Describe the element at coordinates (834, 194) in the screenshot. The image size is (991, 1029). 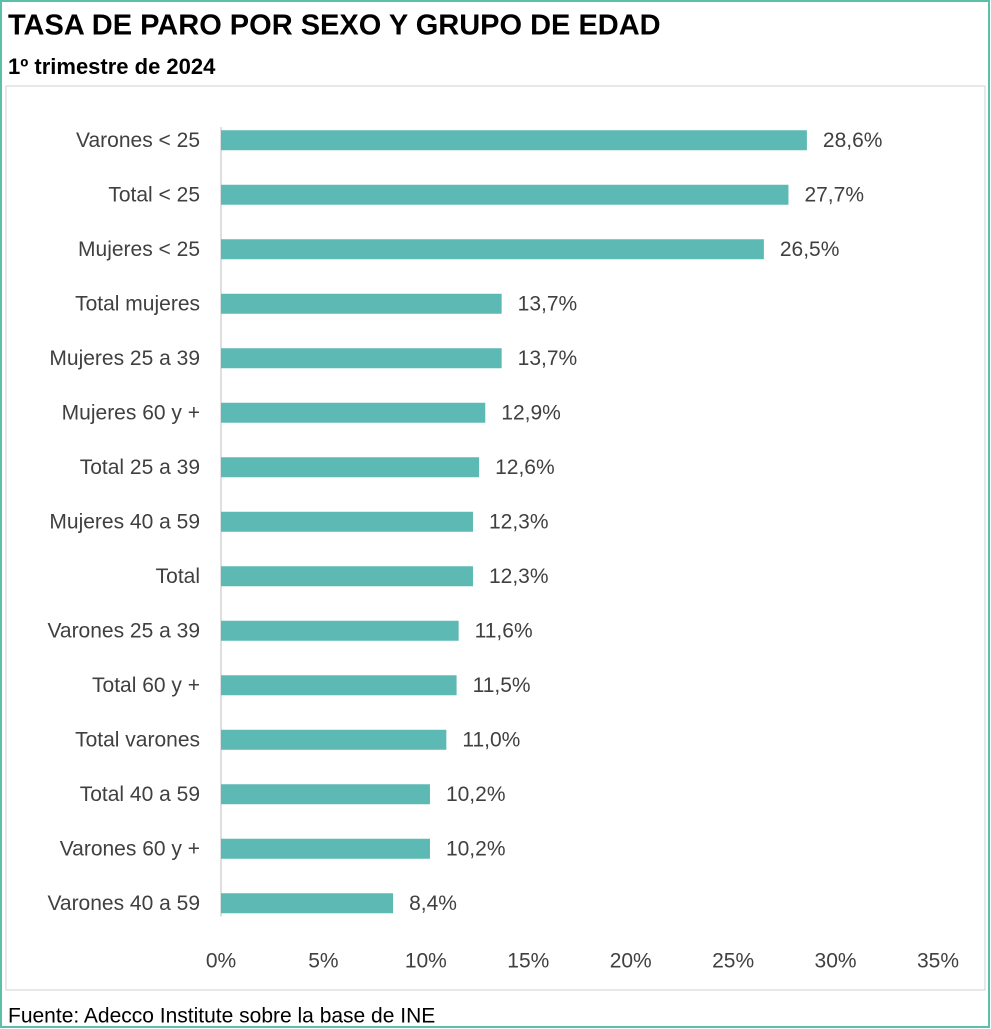
I see `value-label: 27,7%` at that location.